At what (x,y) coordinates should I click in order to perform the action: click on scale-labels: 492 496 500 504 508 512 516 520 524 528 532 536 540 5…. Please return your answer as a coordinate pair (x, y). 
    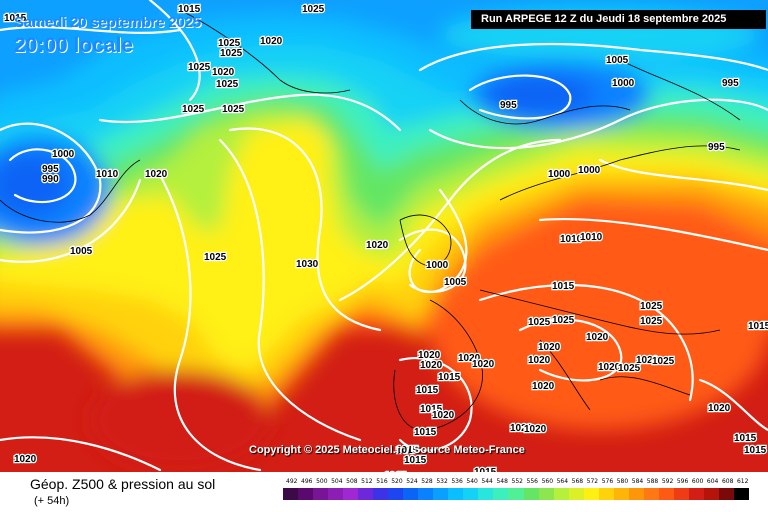
    Looking at the image, I should click on (516, 482).